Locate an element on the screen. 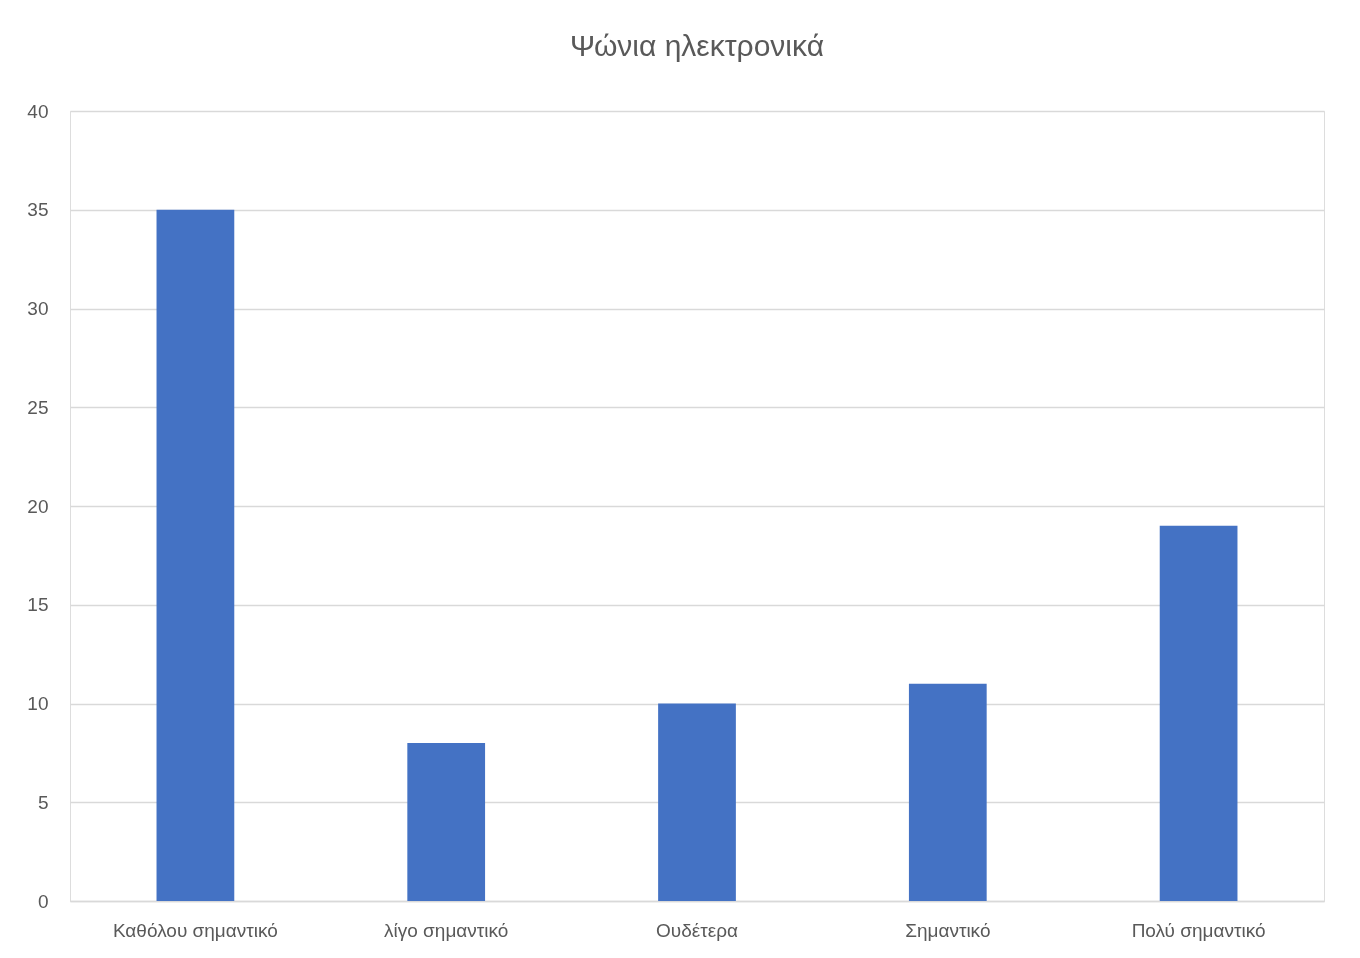  x-tick-label: Ουδέτερα is located at coordinates (697, 930).